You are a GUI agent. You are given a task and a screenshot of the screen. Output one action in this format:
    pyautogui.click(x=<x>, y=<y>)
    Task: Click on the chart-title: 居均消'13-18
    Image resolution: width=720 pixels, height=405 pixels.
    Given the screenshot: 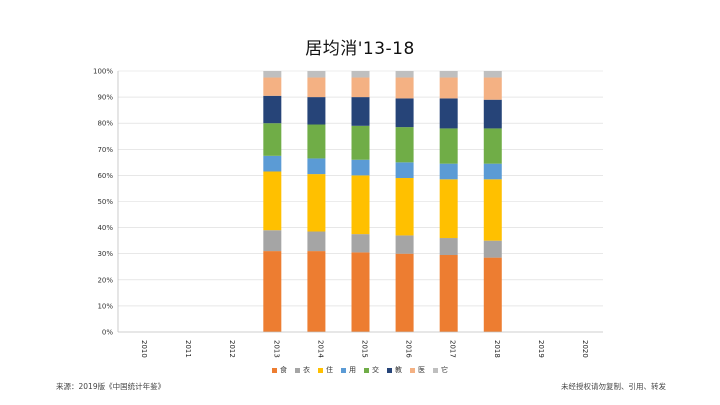 What is the action you would take?
    pyautogui.click(x=360, y=49)
    